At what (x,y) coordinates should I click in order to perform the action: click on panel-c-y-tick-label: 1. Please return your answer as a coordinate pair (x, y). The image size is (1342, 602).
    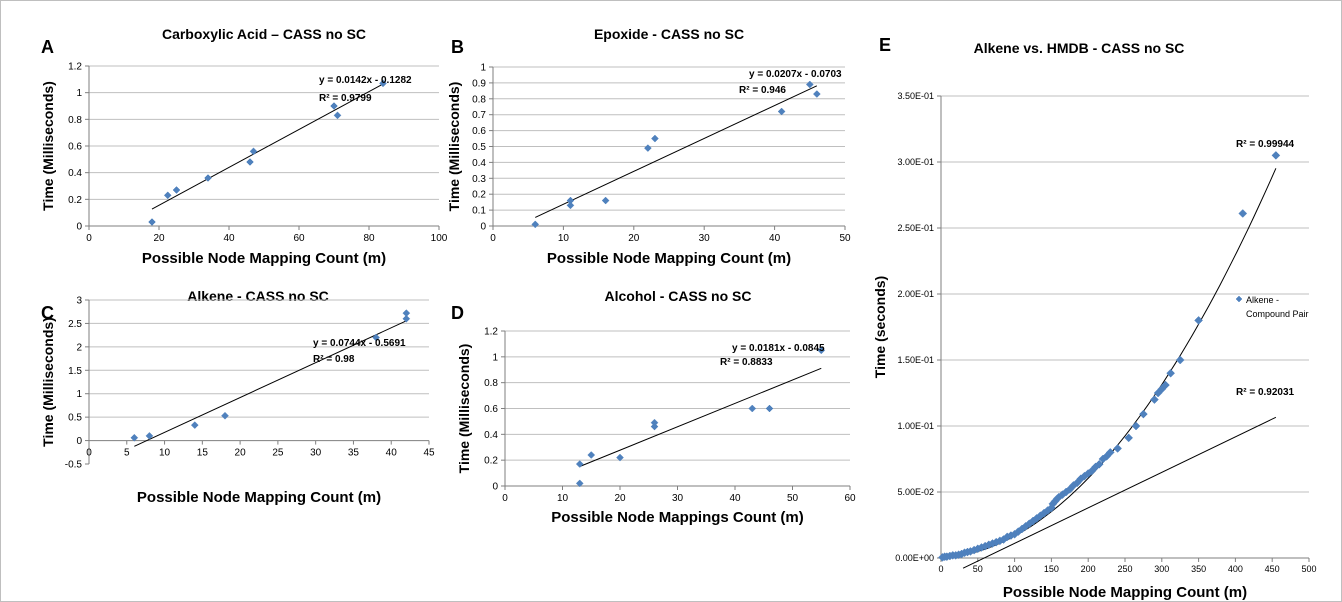
    Looking at the image, I should click on (79, 394).